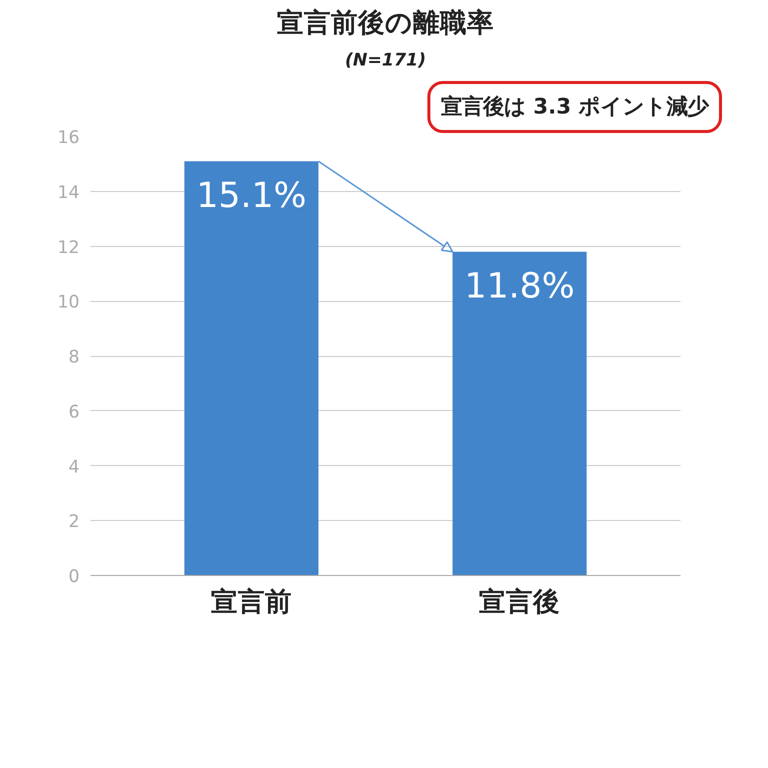 Image resolution: width=768 pixels, height=768 pixels. I want to click on y-tick-label: 14, so click(68, 192).